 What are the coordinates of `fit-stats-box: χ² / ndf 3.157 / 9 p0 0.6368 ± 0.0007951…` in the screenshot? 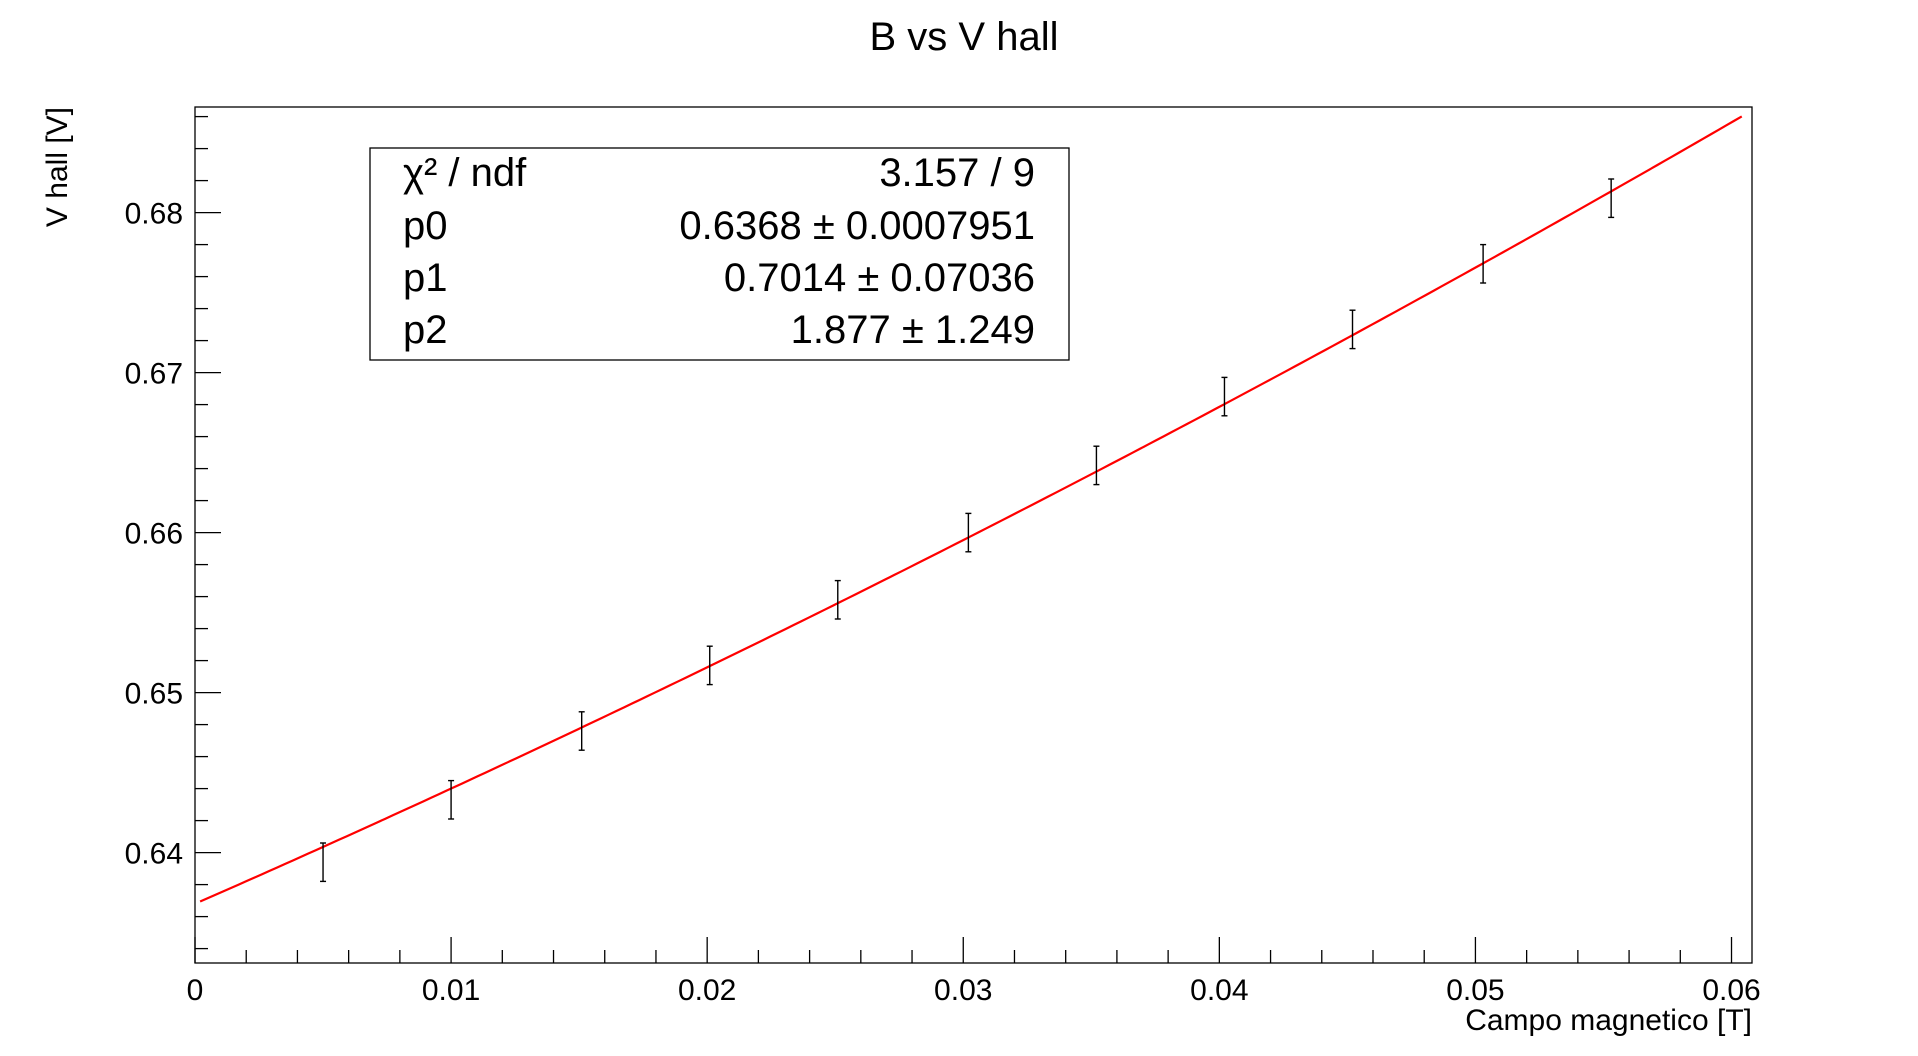 It's located at (719, 254).